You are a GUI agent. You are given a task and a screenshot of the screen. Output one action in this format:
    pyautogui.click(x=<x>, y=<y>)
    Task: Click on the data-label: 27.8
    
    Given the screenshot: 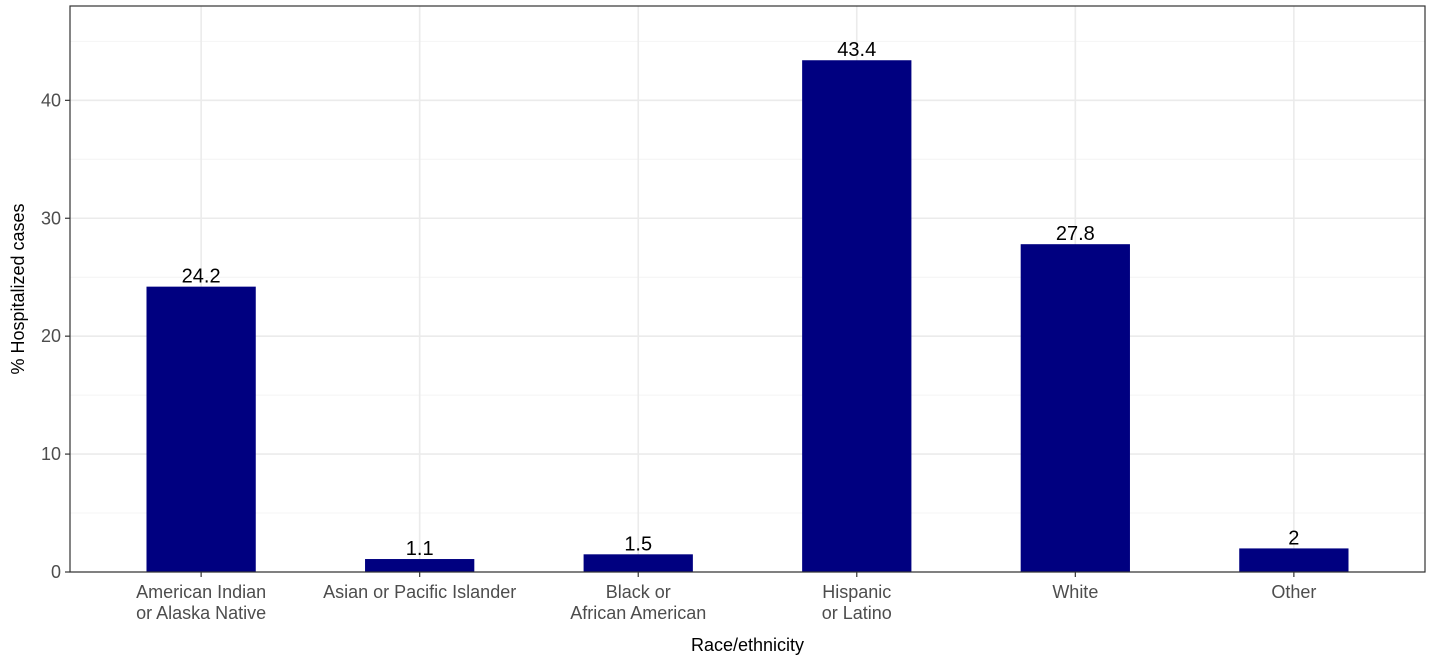 What is the action you would take?
    pyautogui.click(x=1075, y=234)
    